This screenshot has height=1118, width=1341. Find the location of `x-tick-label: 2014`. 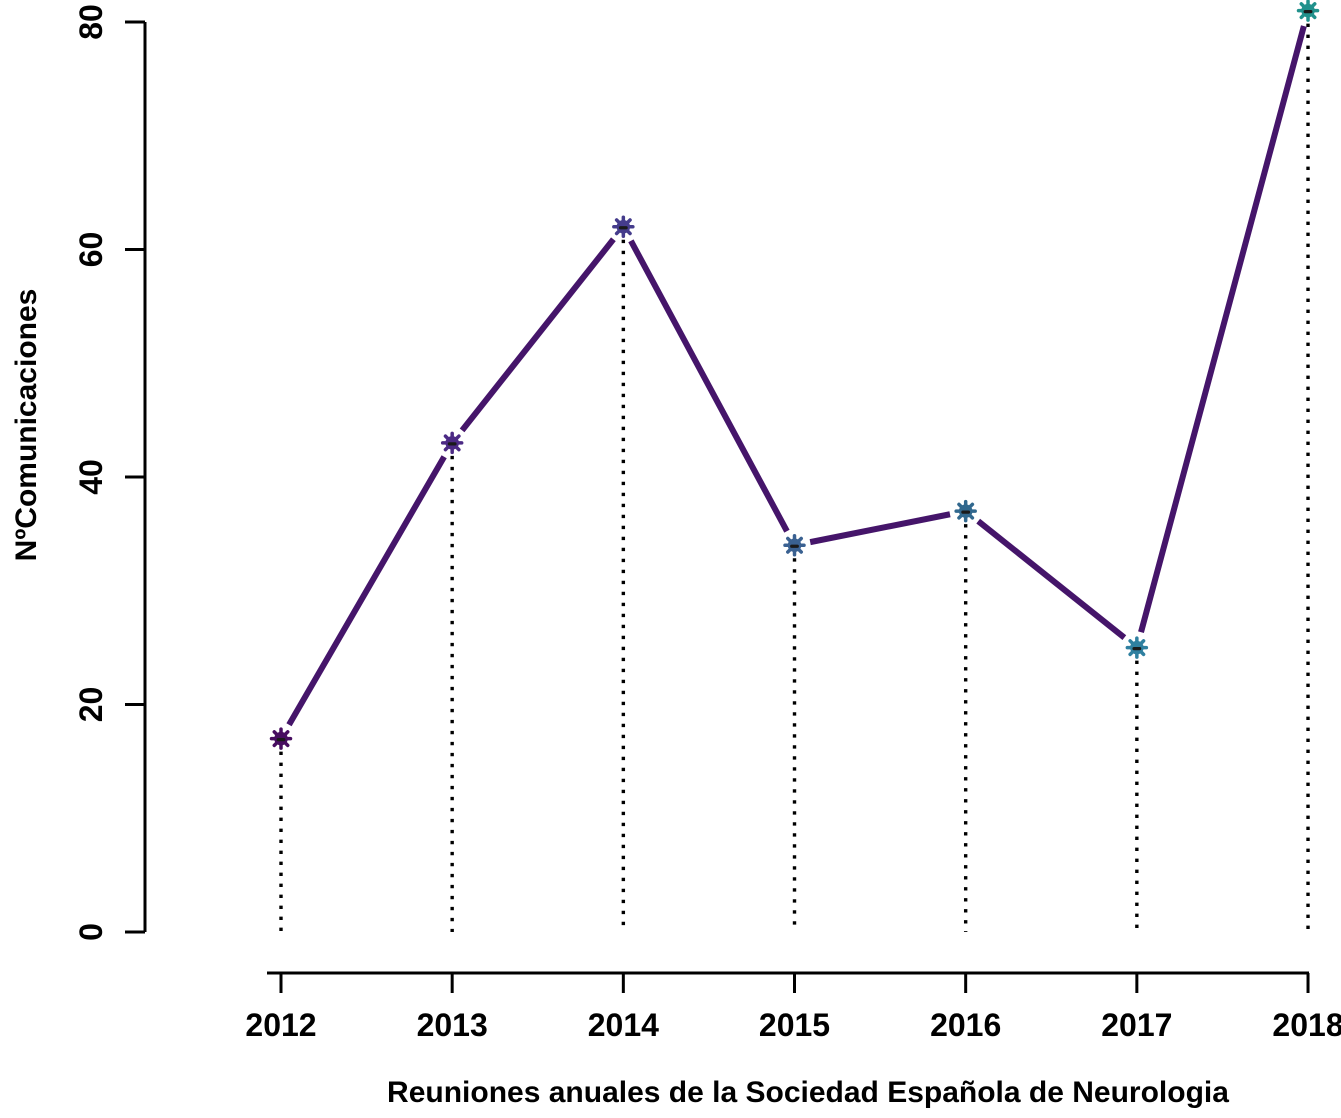

x-tick-label: 2014 is located at coordinates (623, 1025).